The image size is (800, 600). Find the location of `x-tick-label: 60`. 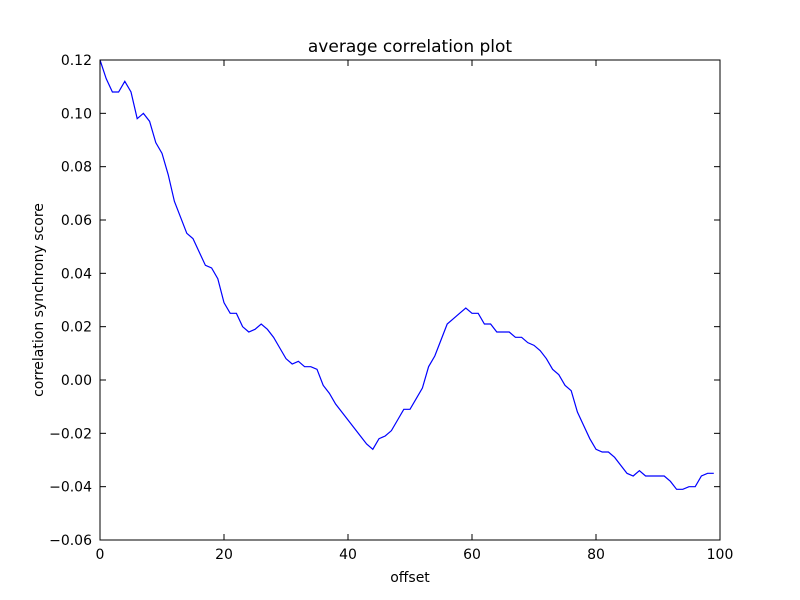

x-tick-label: 60 is located at coordinates (472, 555).